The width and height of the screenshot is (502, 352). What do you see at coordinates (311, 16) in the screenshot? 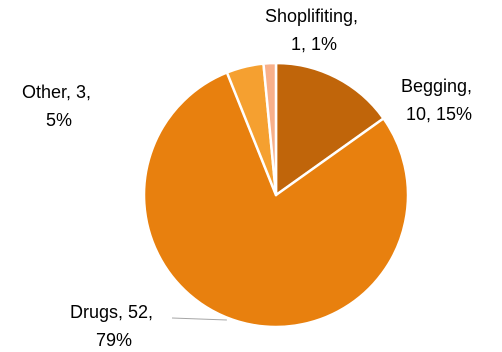
I see `data-label-shoplifiting-line1: Shoplifiting,` at bounding box center [311, 16].